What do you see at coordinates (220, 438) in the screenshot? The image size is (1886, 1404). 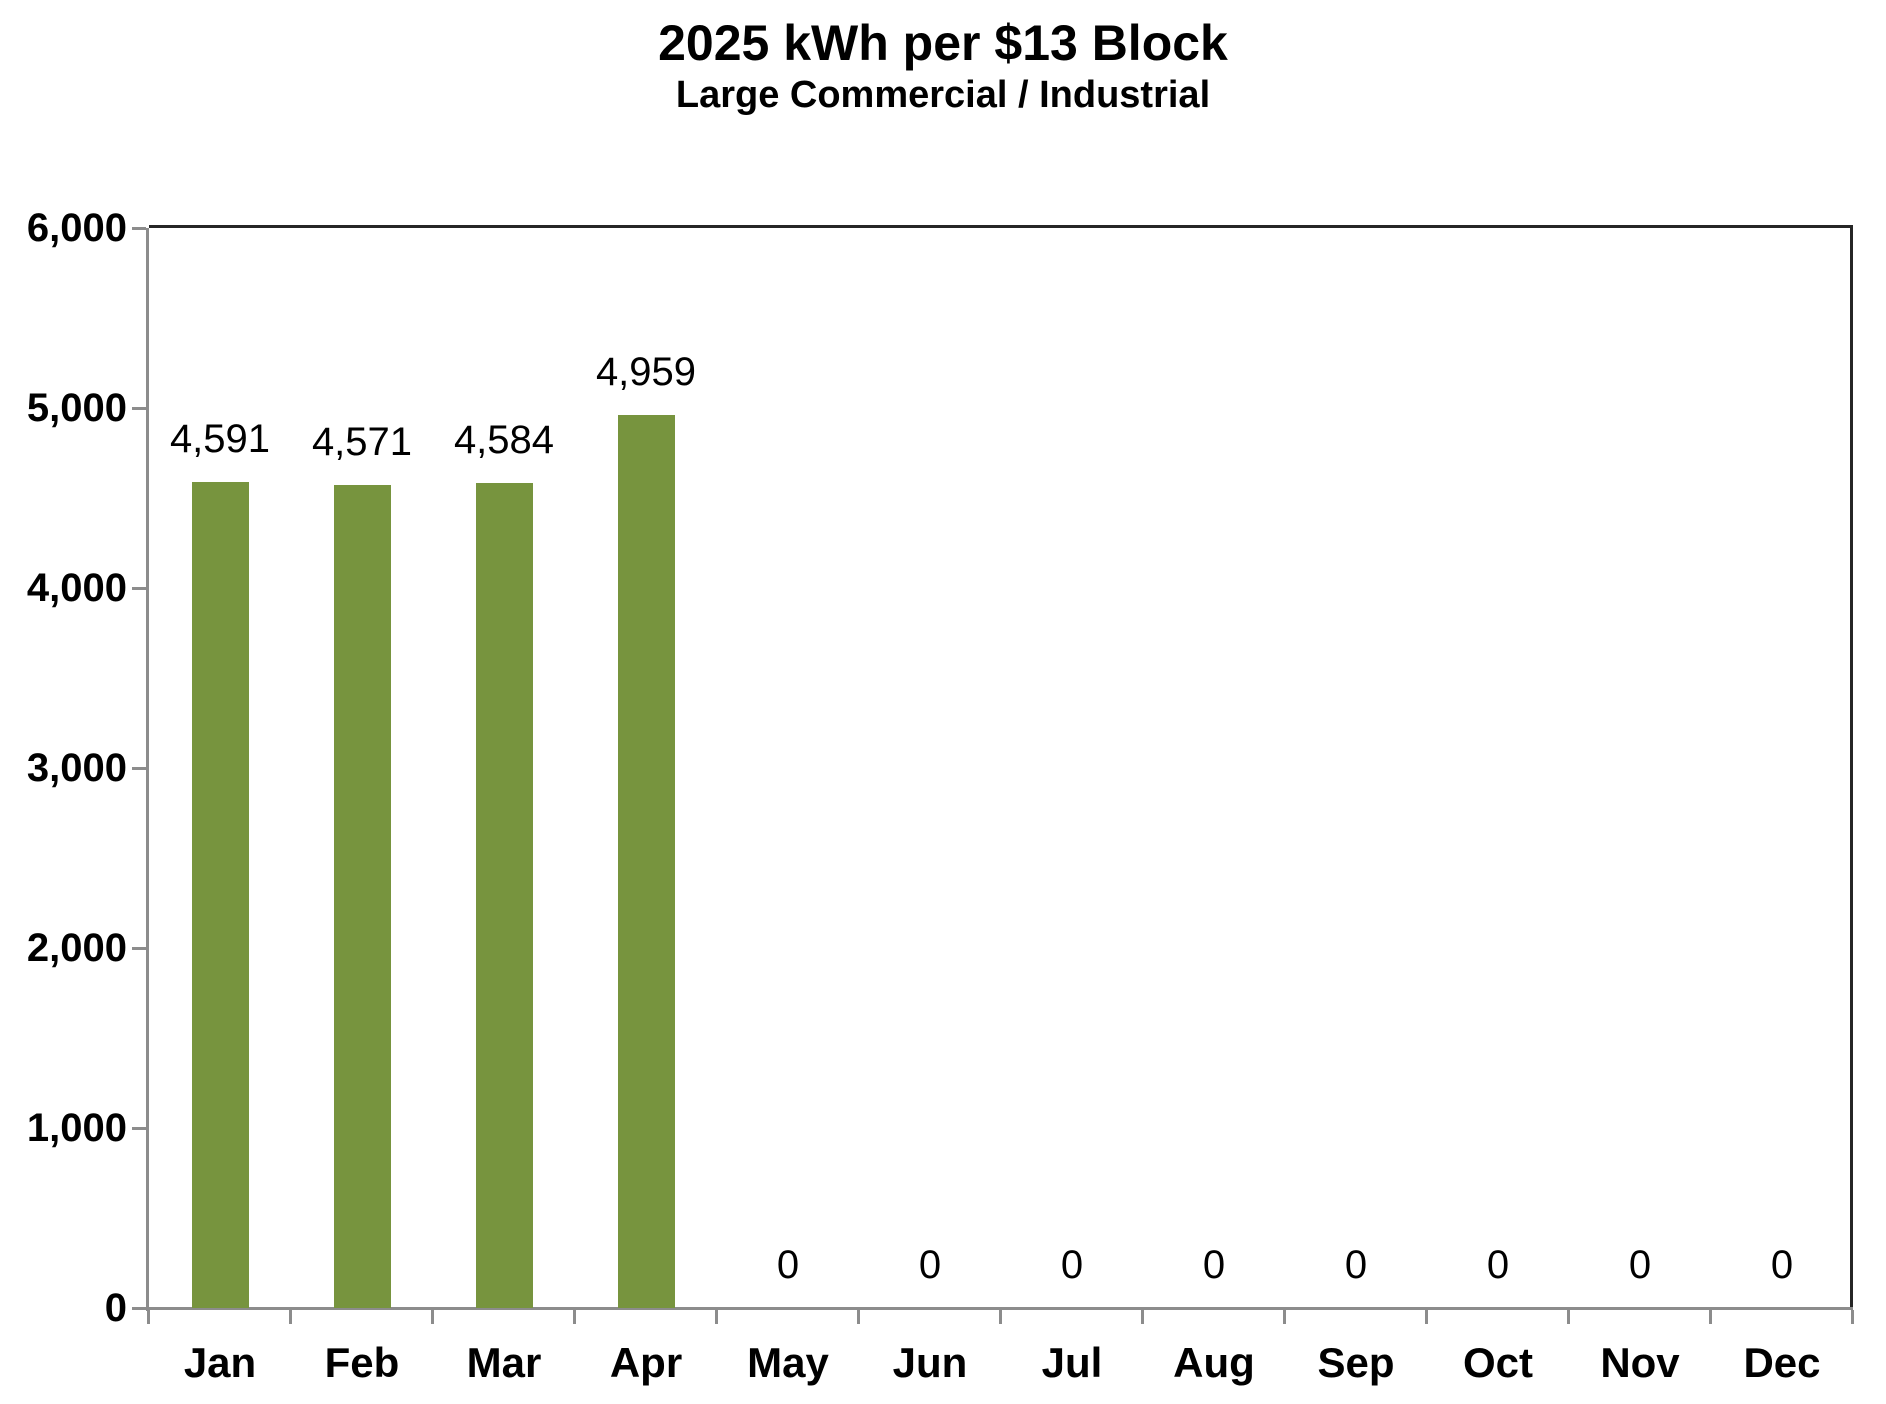 I see `data-label-jan: 4,591` at bounding box center [220, 438].